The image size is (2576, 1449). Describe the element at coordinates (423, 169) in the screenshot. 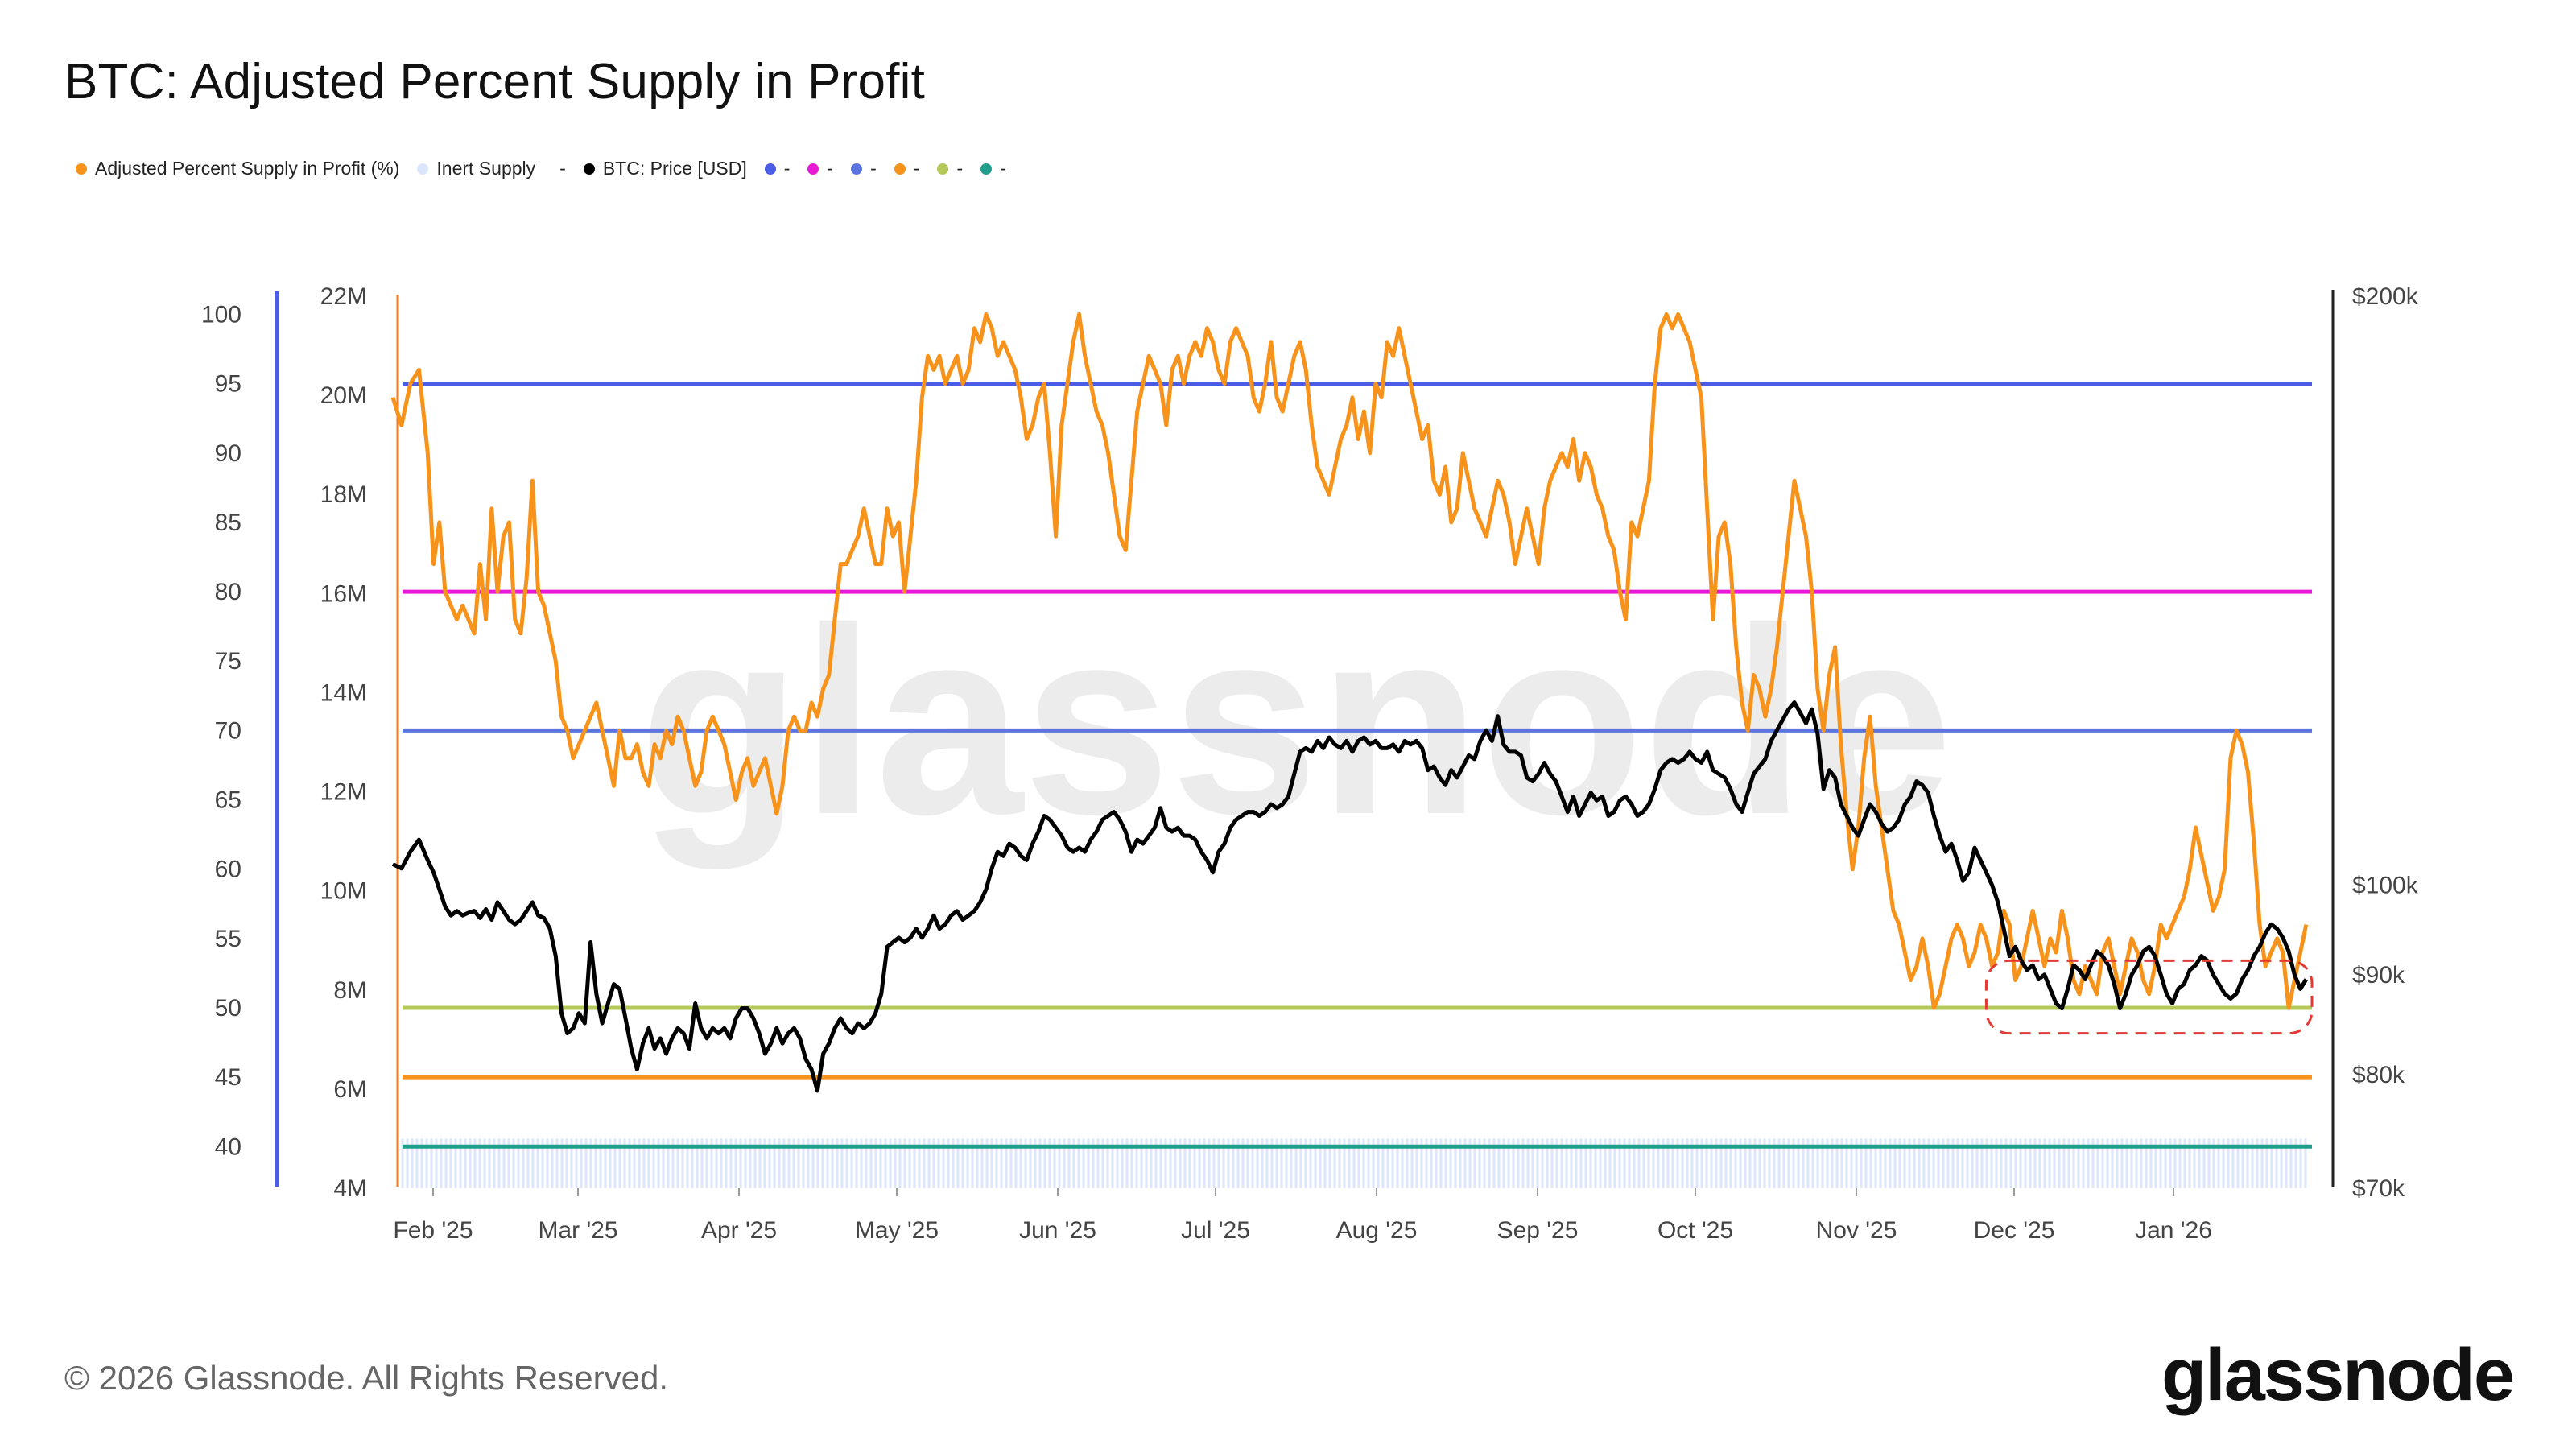

I see `legend-dot-inert-supply` at that location.